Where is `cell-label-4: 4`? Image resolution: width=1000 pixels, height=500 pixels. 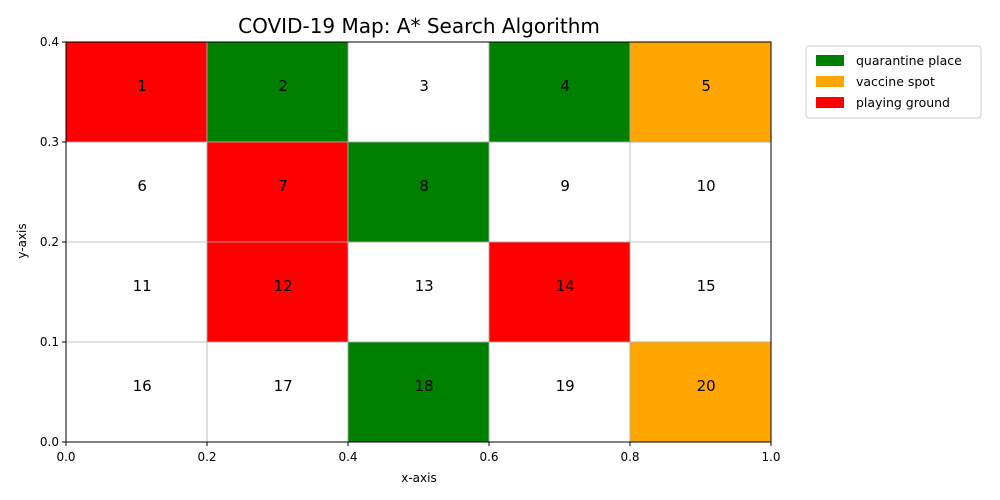 cell-label-4: 4 is located at coordinates (565, 86).